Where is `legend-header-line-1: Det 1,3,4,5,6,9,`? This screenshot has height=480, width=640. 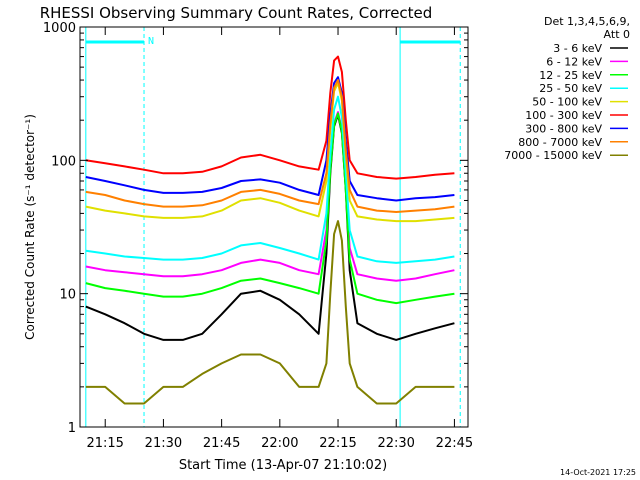 legend-header-line-1: Det 1,3,4,5,6,9, is located at coordinates (587, 21).